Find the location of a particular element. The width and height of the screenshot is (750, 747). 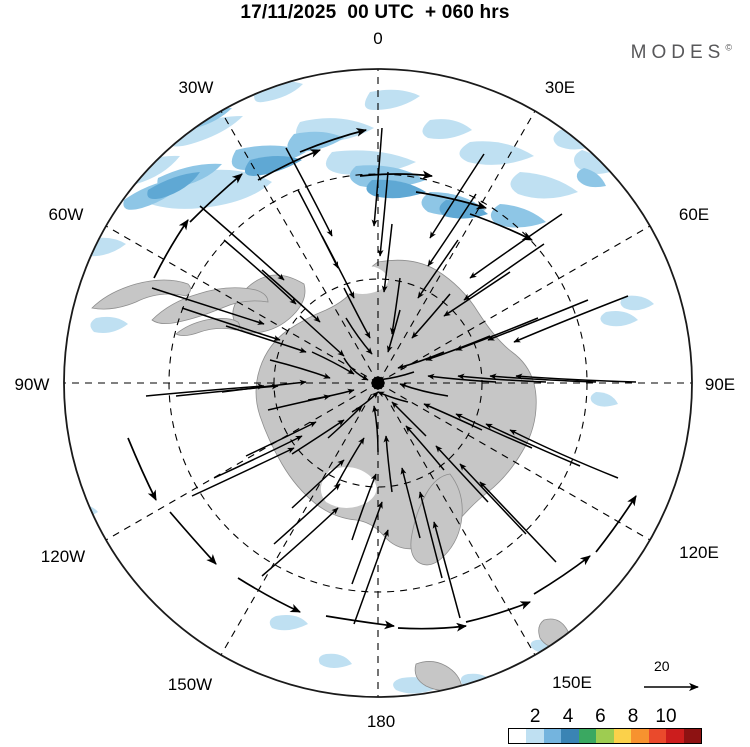

vector-scale-arrow-icon is located at coordinates (671, 687).